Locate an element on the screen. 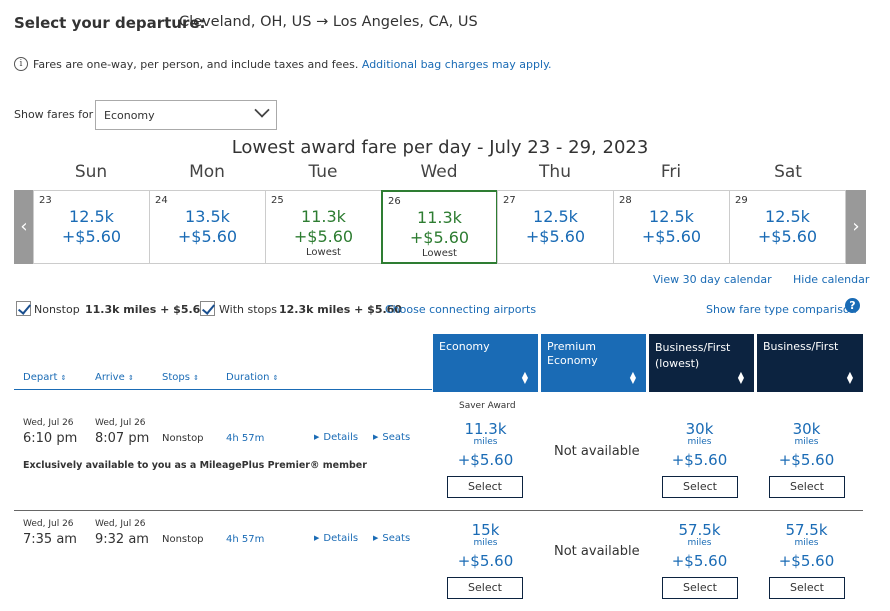 The image size is (890, 611). day-number: 23 is located at coordinates (45, 200).